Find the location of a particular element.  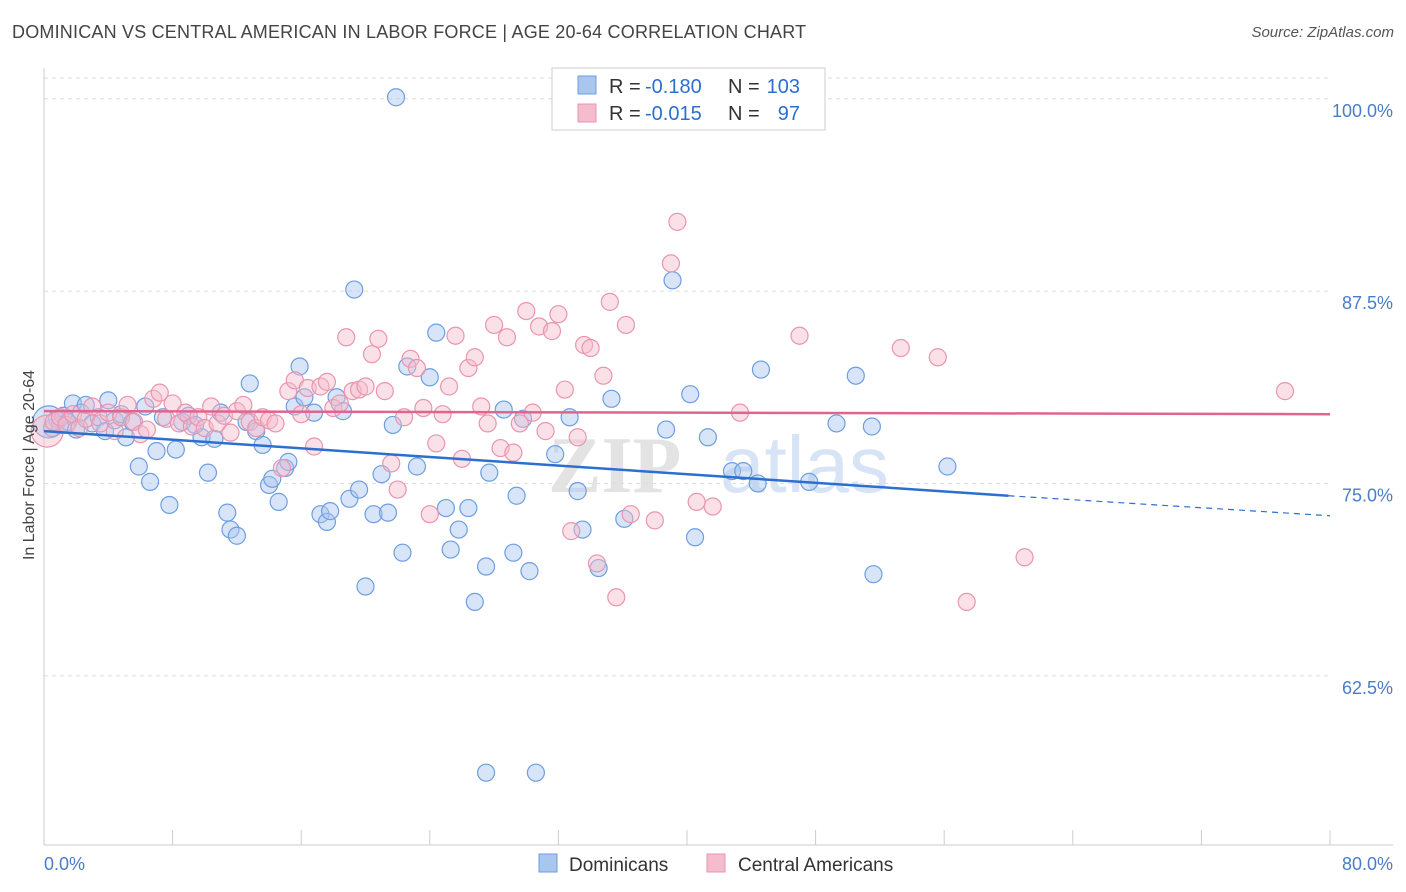

bottom-legend-swatch-dominicans is located at coordinates (548, 863).